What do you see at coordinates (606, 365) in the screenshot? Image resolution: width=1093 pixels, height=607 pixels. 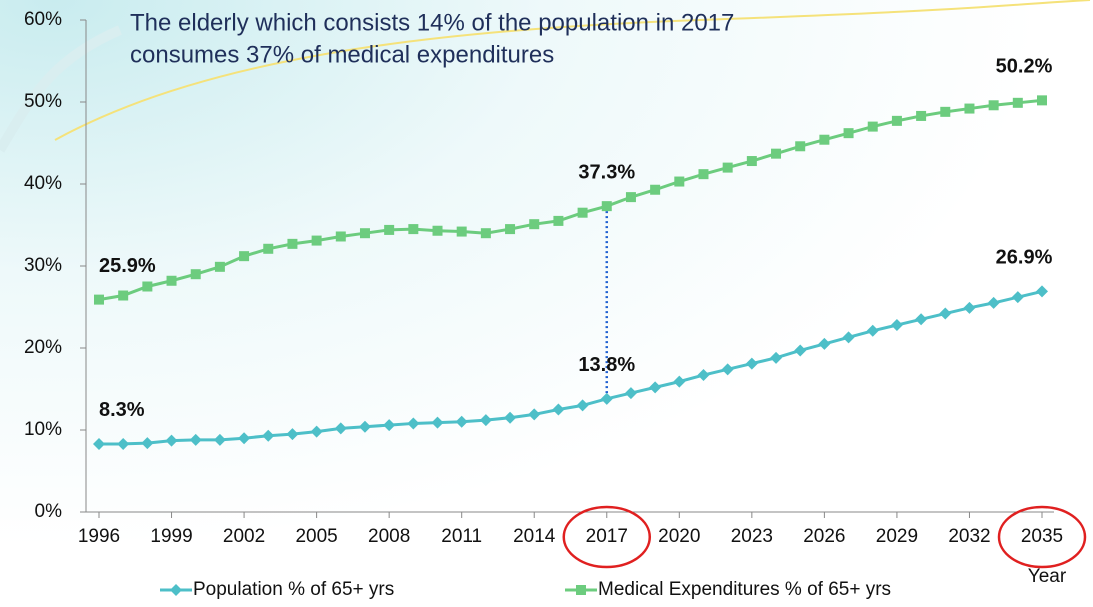 I see `value-label: 13.8%` at bounding box center [606, 365].